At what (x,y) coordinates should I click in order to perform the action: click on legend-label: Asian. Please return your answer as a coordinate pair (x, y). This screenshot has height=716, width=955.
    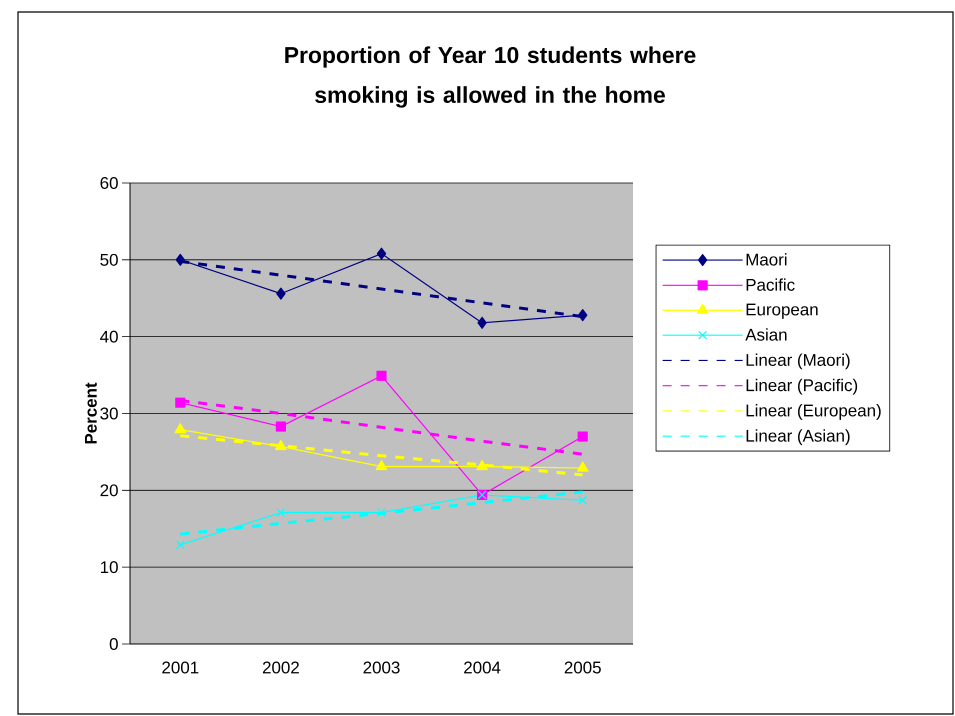
    Looking at the image, I should click on (765, 334).